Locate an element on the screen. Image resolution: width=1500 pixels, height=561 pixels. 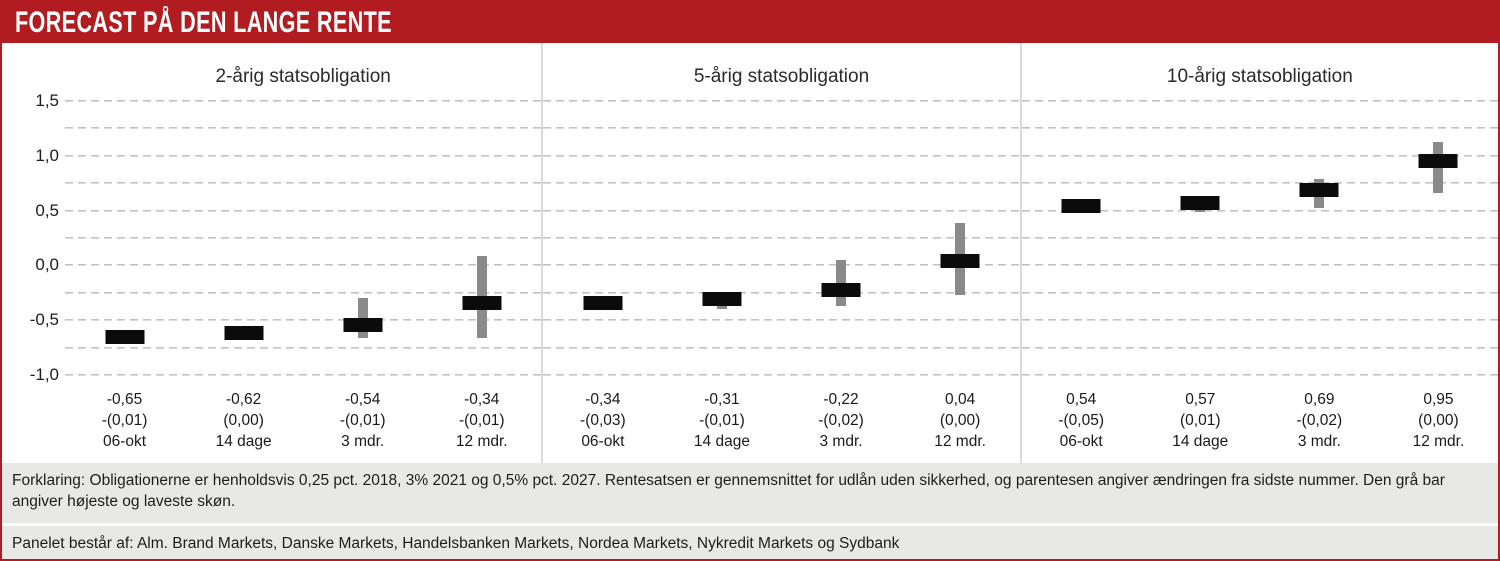
y-tick-label: 0,5 is located at coordinates (47, 210).